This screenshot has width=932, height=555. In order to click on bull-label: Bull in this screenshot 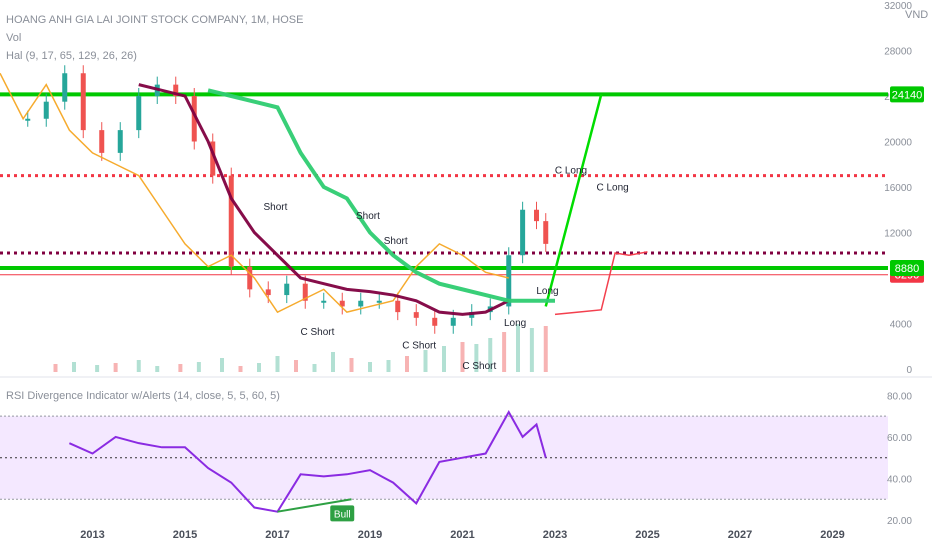, I will do `click(342, 514)`.